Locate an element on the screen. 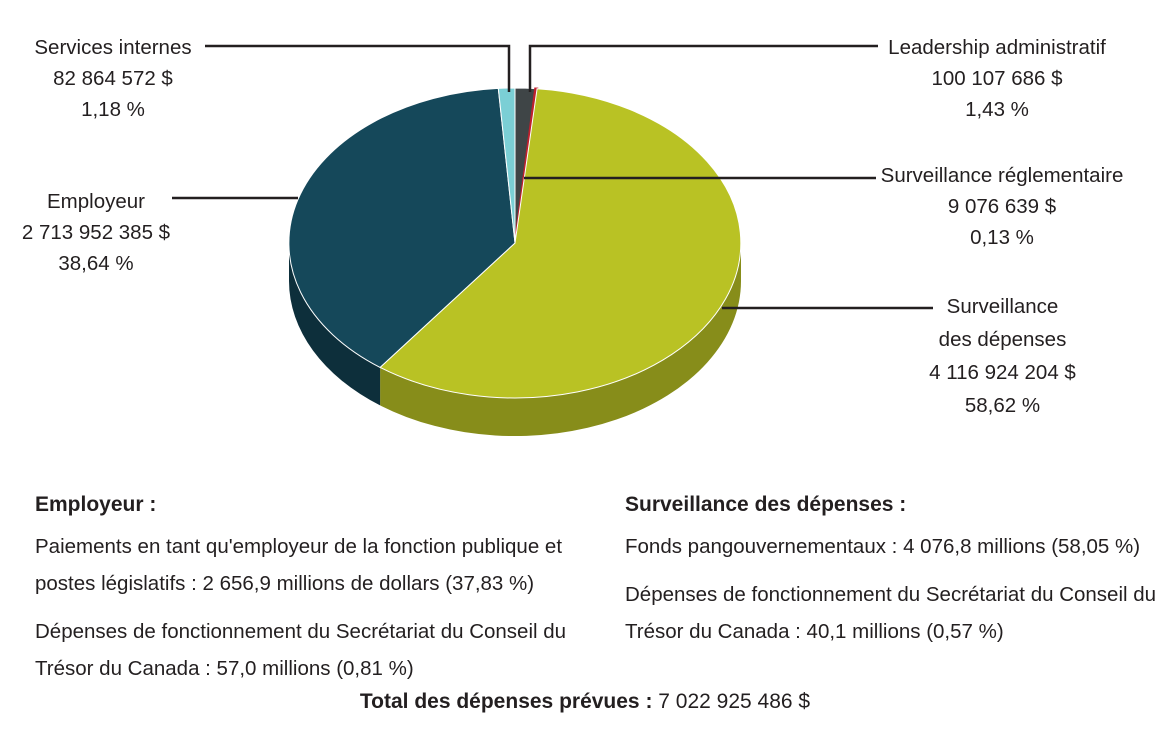  slice-amount: 100 107 686 $ is located at coordinates (997, 78).